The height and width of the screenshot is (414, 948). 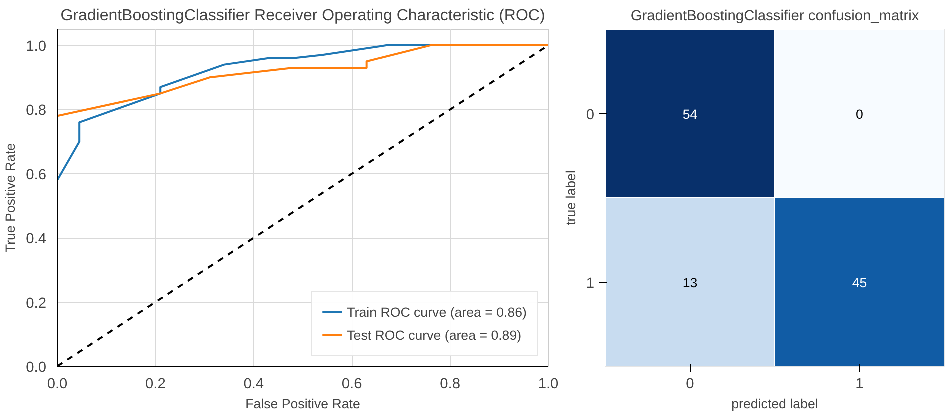 What do you see at coordinates (775, 404) in the screenshot?
I see `x-axis-title: predicted label` at bounding box center [775, 404].